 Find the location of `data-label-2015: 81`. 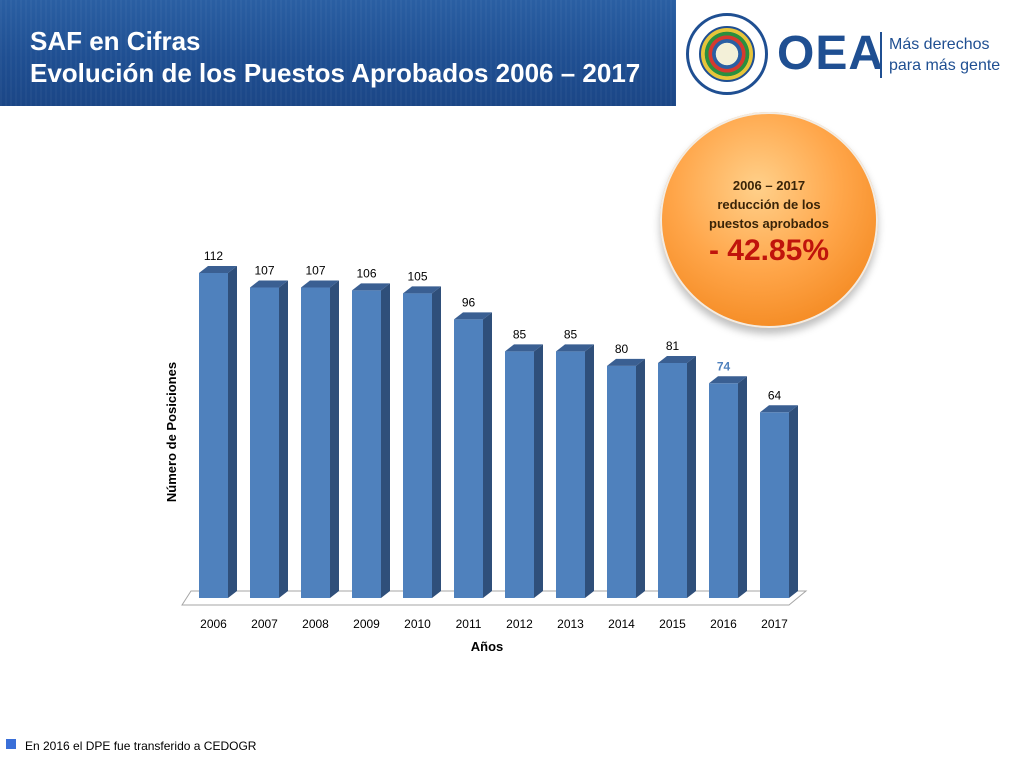

data-label-2015: 81 is located at coordinates (673, 346).